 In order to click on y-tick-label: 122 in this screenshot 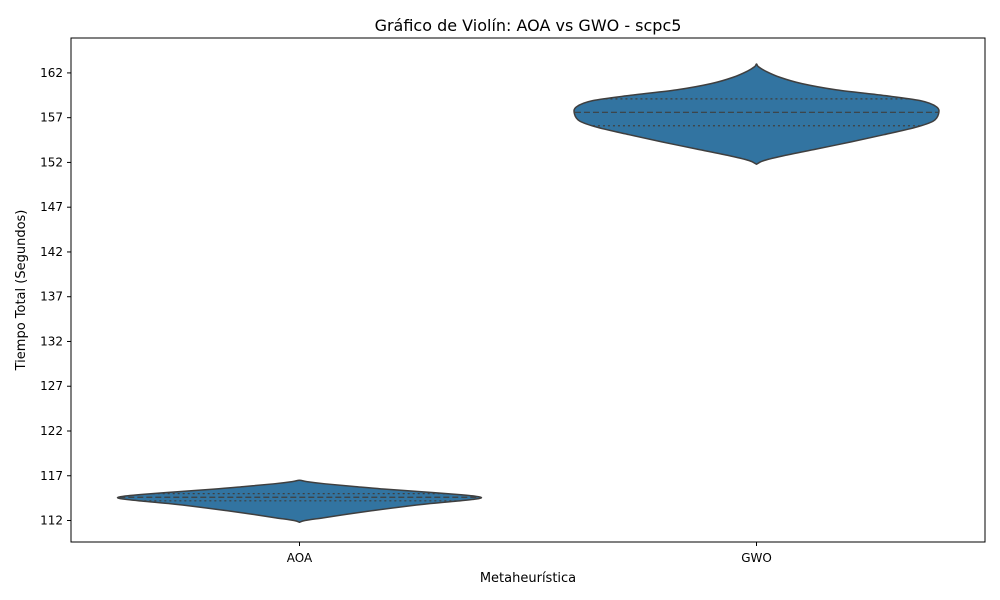, I will do `click(51, 431)`.